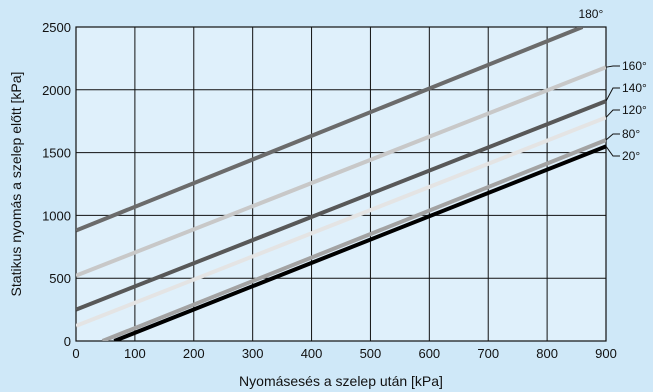 The width and height of the screenshot is (653, 392). Describe the element at coordinates (194, 353) in the screenshot. I see `x-tick-label: 200` at that location.